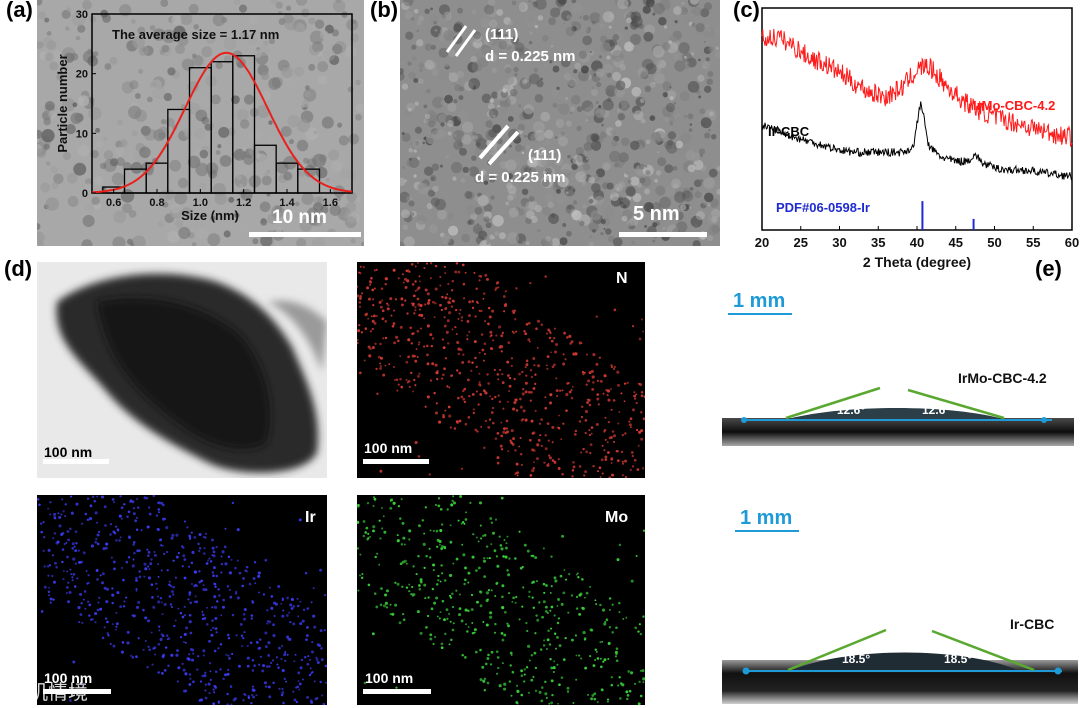 The image size is (1080, 708). Describe the element at coordinates (898, 413) in the screenshot. I see `contact-angle-image-1: 12.6° 12.6°` at that location.